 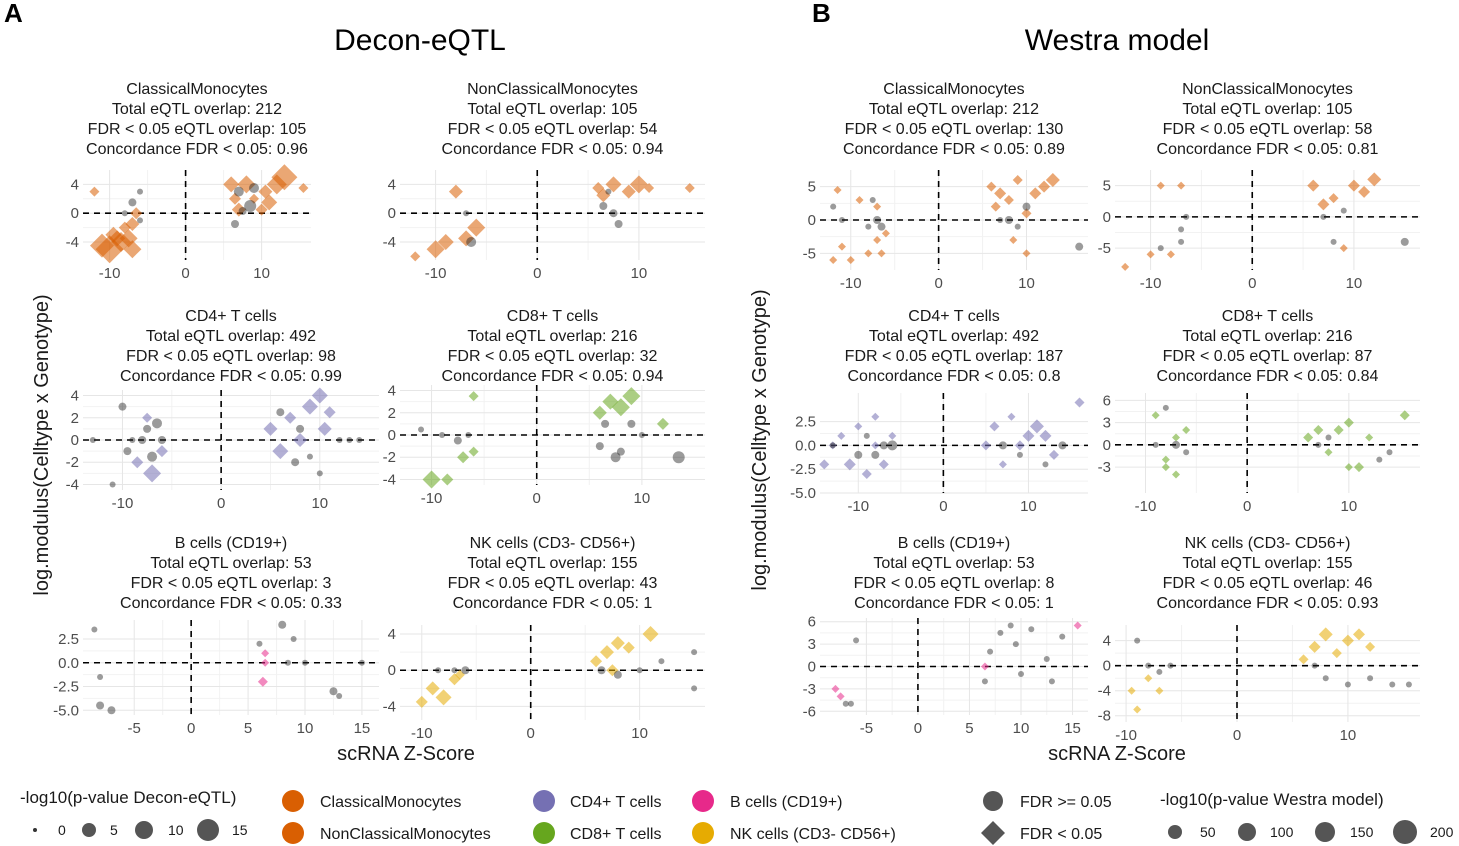 I want to click on panel-a-title: Decon-eQTL, so click(x=420, y=40).